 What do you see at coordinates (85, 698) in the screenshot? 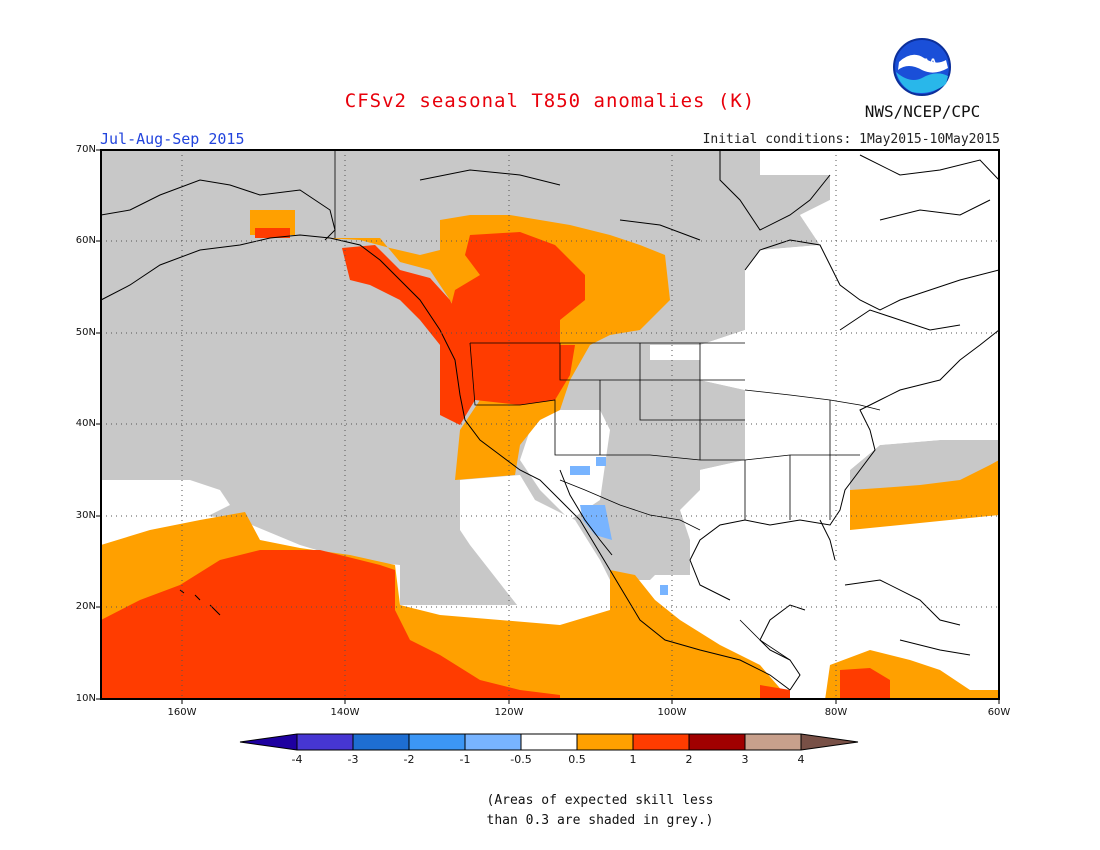
I see `lat-tick-label: 10N` at bounding box center [85, 698].